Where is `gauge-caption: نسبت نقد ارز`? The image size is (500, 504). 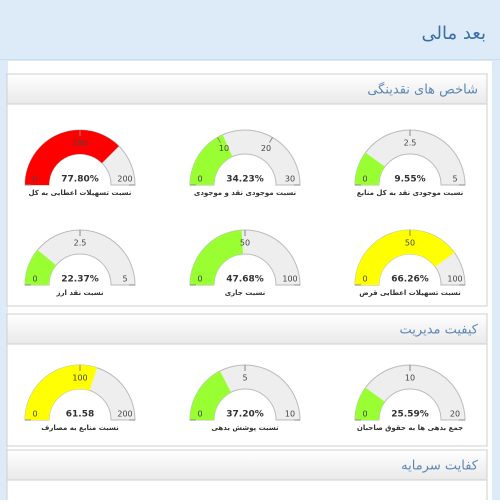
gauge-caption: نسبت نقد ارز is located at coordinates (79, 293).